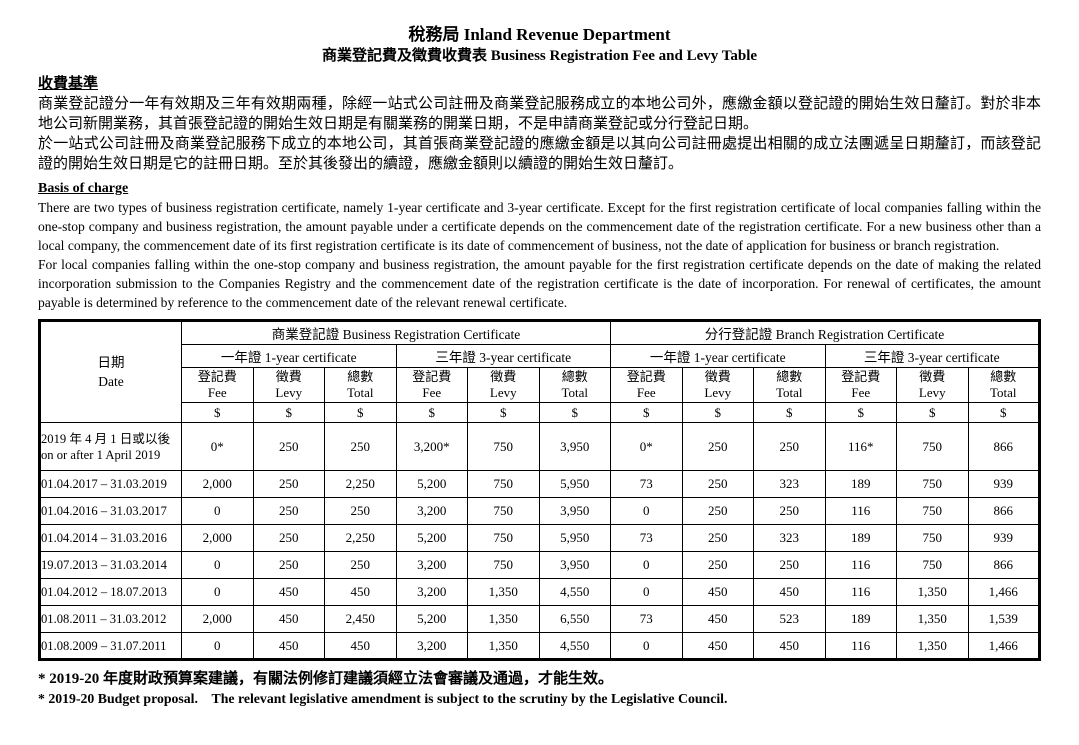 The width and height of the screenshot is (1079, 745). Describe the element at coordinates (1003, 385) in the screenshot. I see `column-header-total: 總數 Total` at that location.